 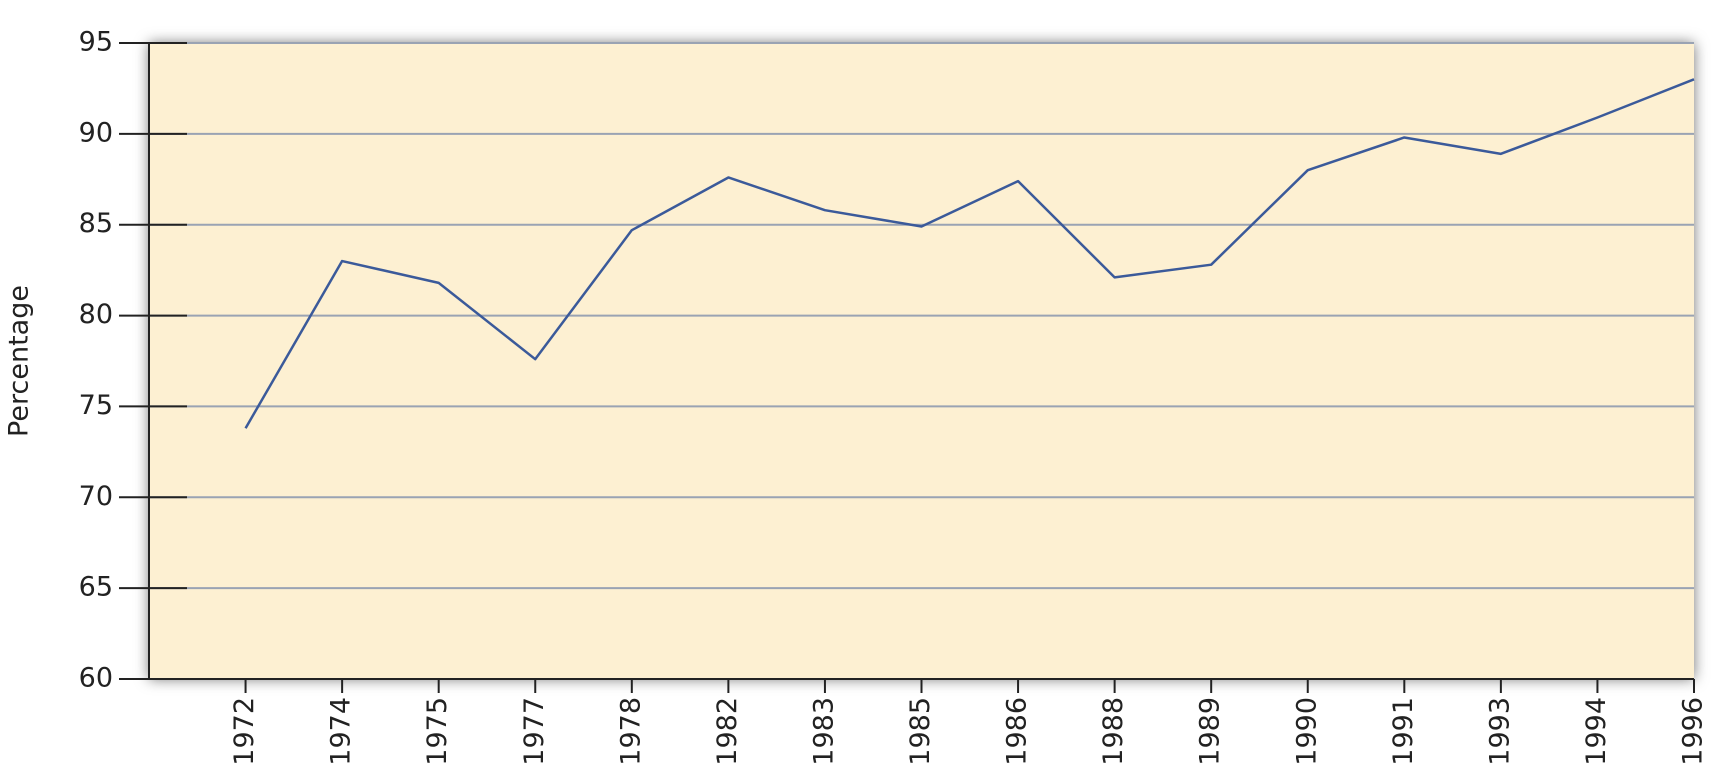 What do you see at coordinates (244, 731) in the screenshot?
I see `x-tick-label: 1972` at bounding box center [244, 731].